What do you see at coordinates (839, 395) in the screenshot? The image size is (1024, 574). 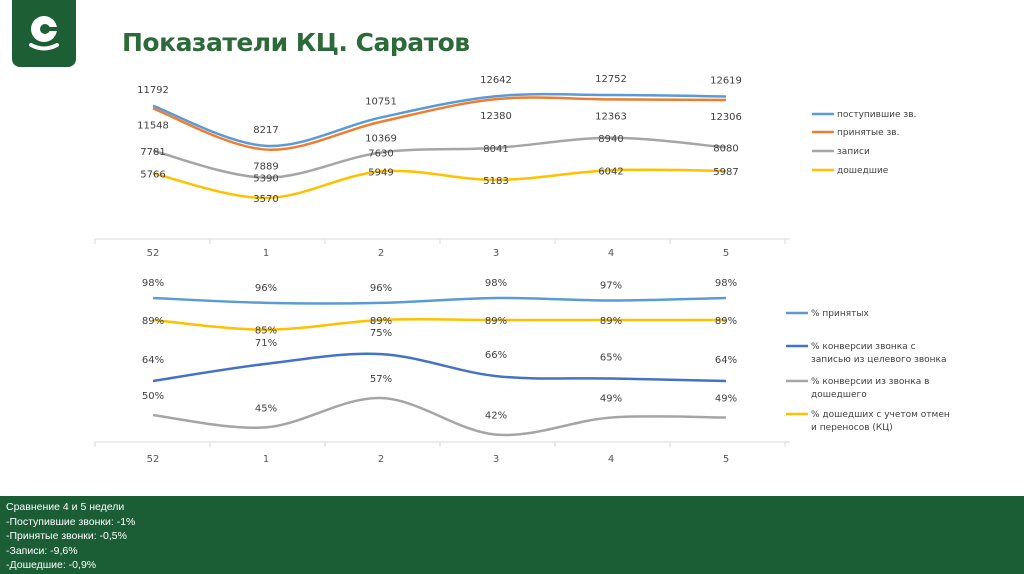 I see `legend-label: дошедшего` at bounding box center [839, 395].